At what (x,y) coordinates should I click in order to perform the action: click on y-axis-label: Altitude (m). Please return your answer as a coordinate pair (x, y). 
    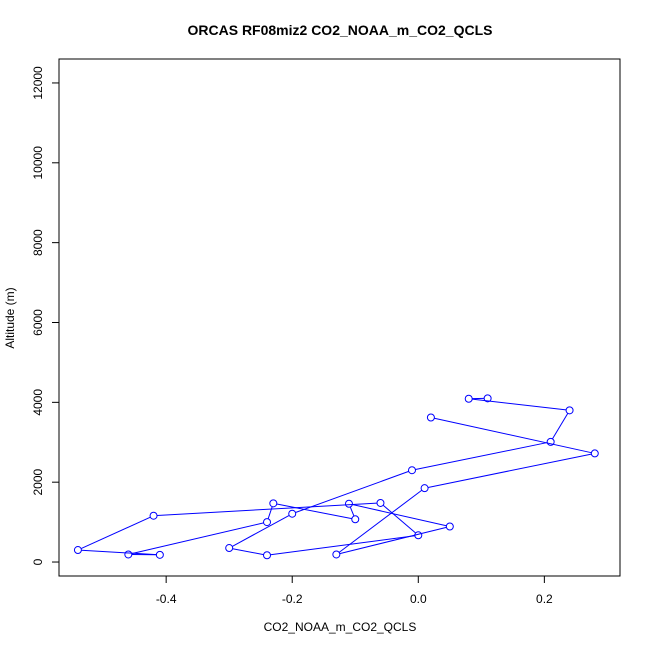
    Looking at the image, I should click on (10, 317).